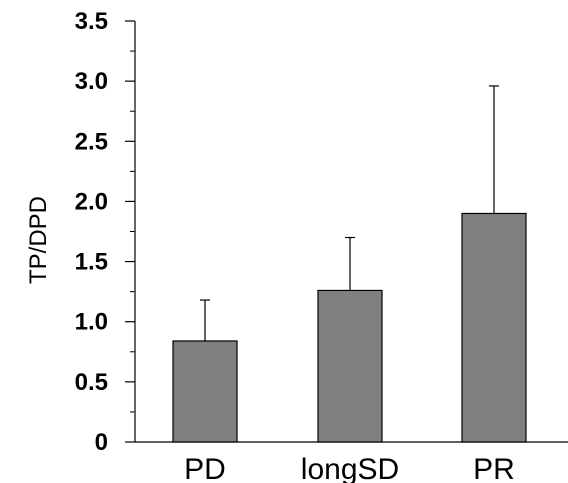 Image resolution: width=568 pixels, height=483 pixels. What do you see at coordinates (350, 366) in the screenshot?
I see `bar-longSD` at bounding box center [350, 366].